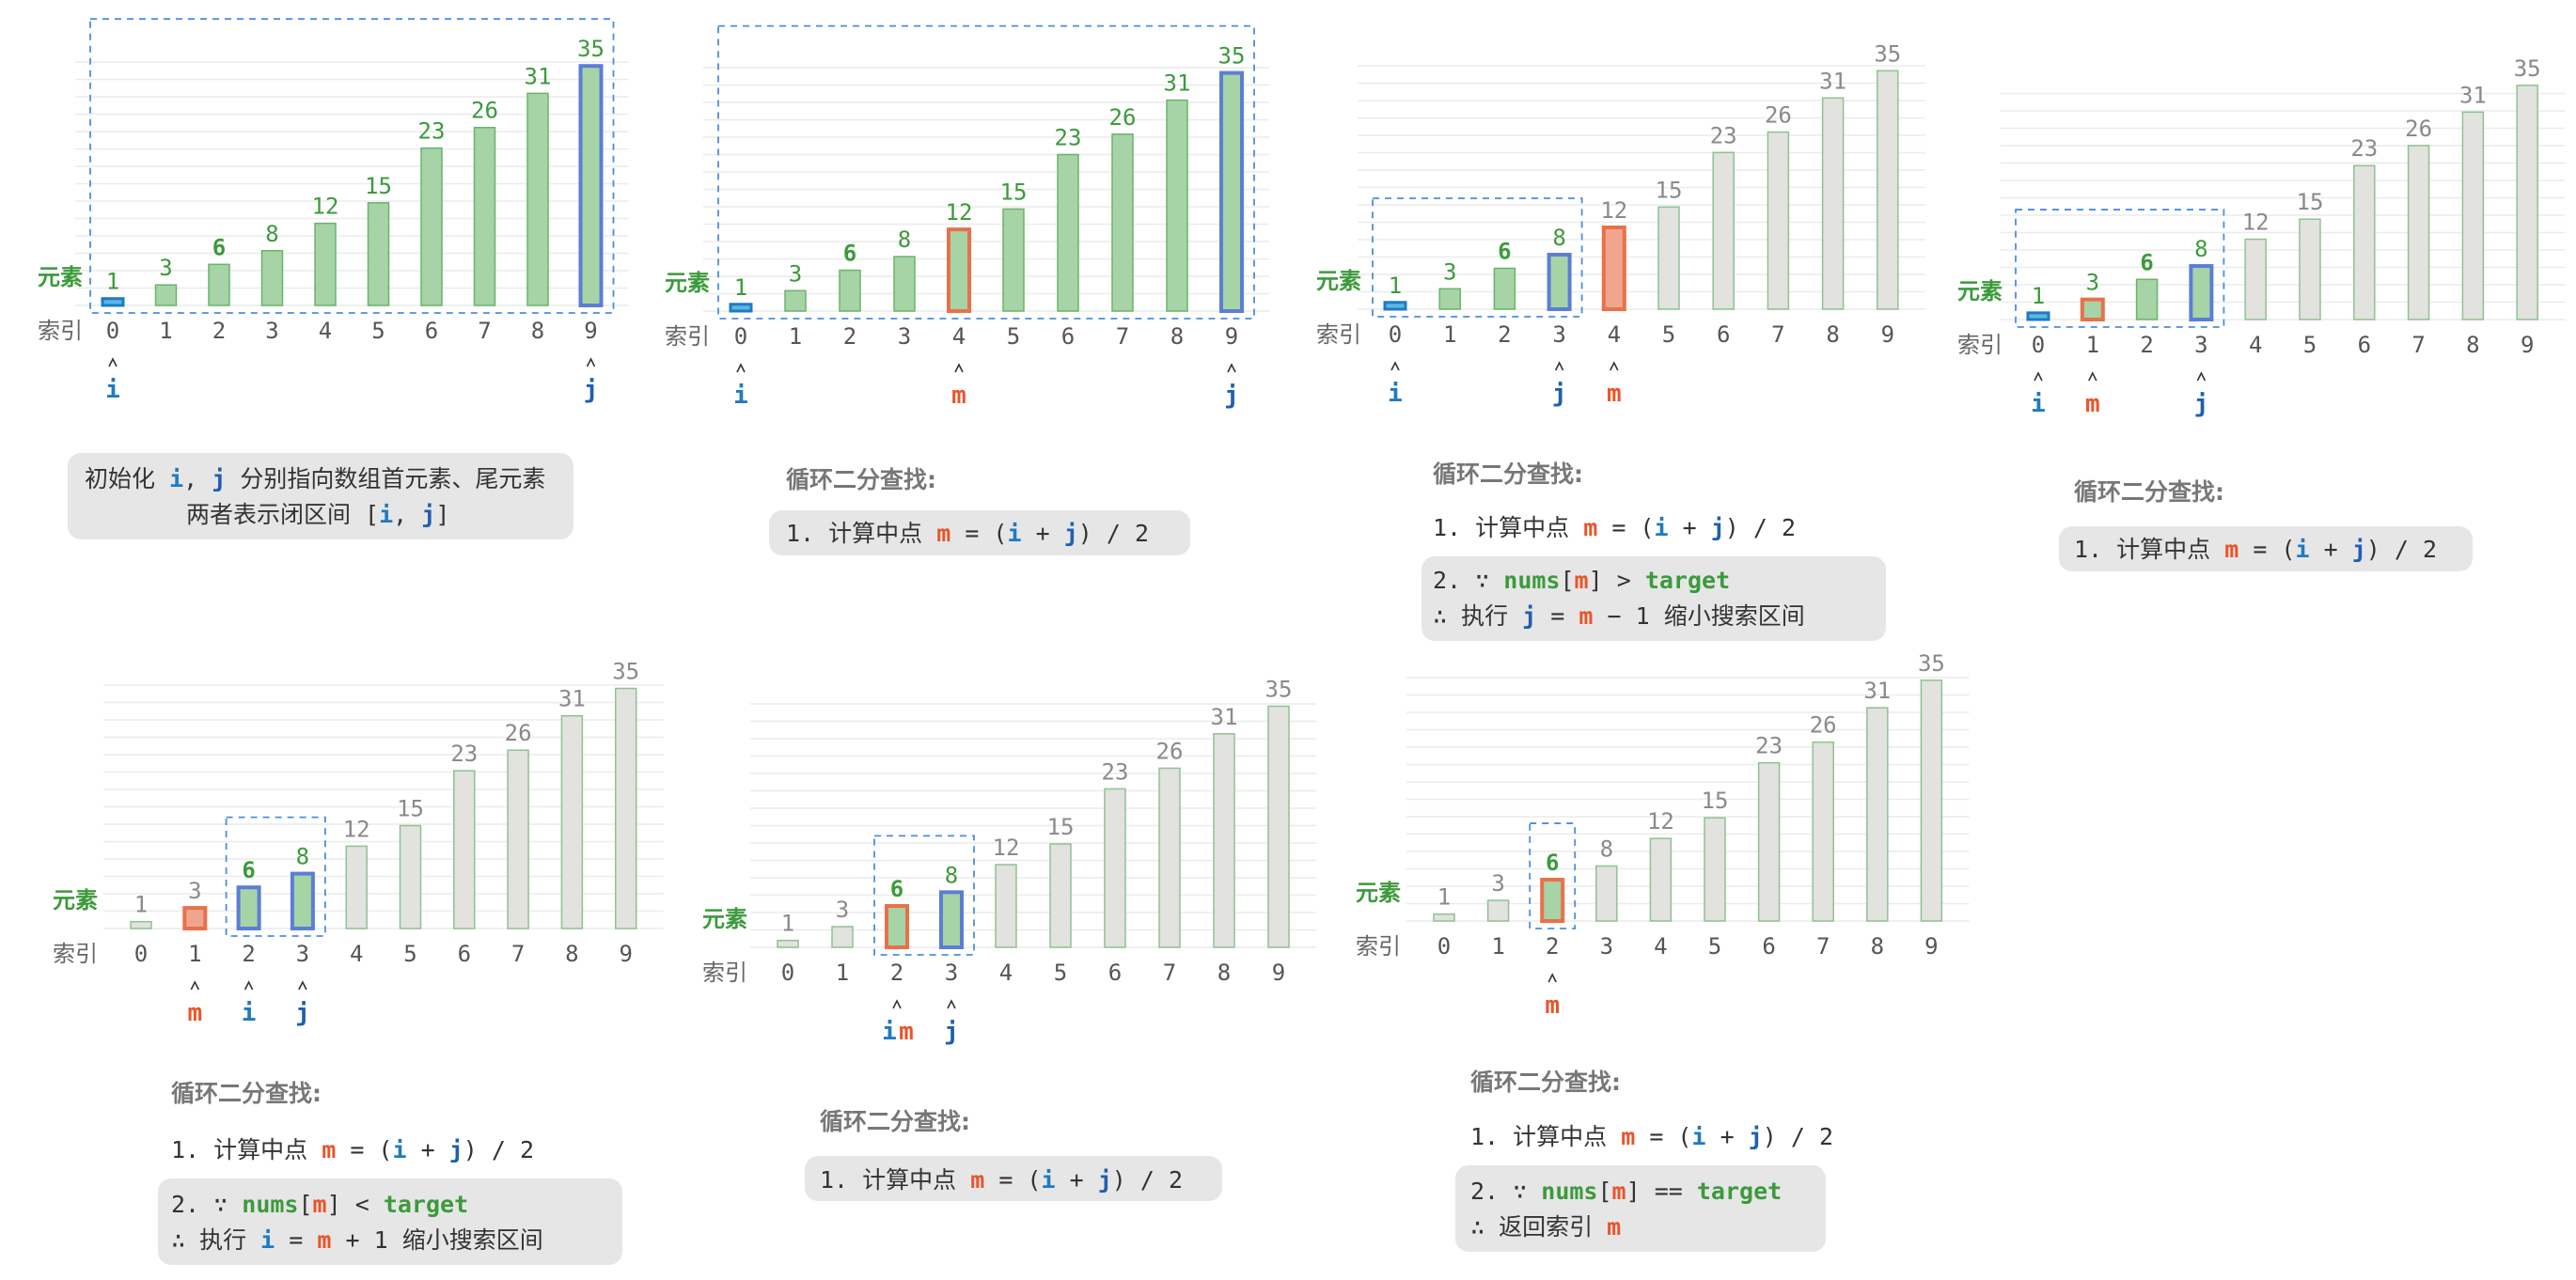 The height and width of the screenshot is (1280, 2576). Describe the element at coordinates (1339, 281) in the screenshot. I see `element-label: 元素` at that location.